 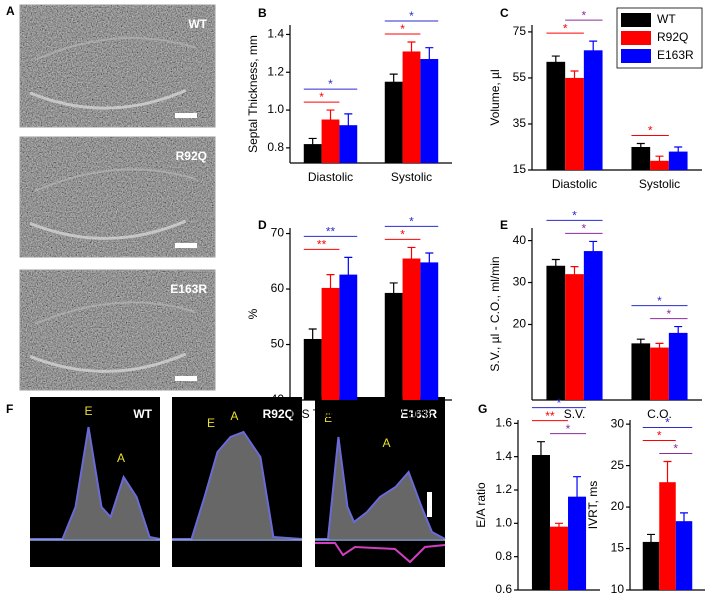 What do you see at coordinates (197, 24) in the screenshot?
I see `echo-label: WT` at bounding box center [197, 24].